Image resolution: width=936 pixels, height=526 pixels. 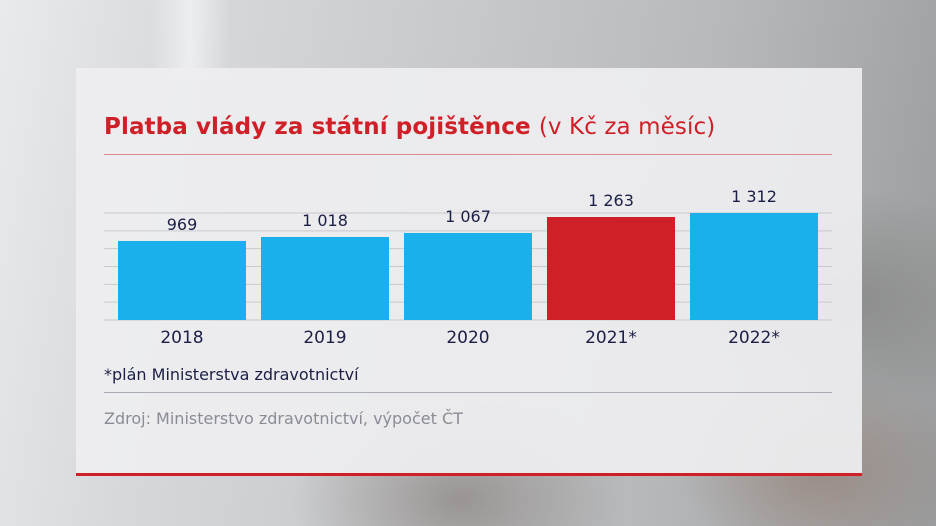 I want to click on background-highlight, so click(x=190, y=40).